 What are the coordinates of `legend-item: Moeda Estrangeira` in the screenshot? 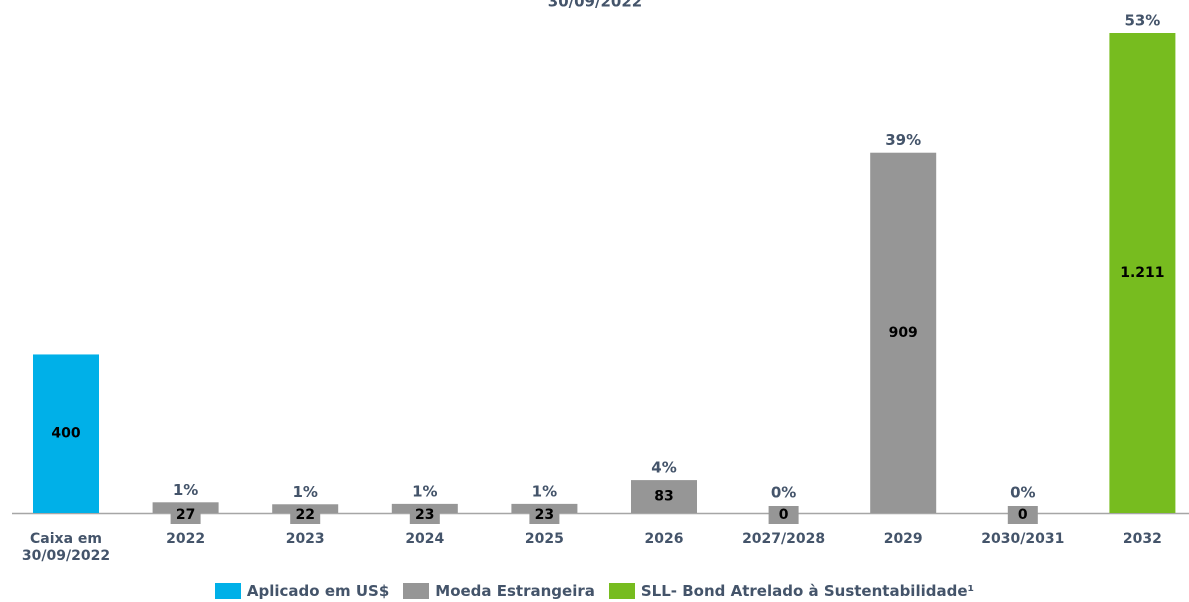 It's located at (499, 591).